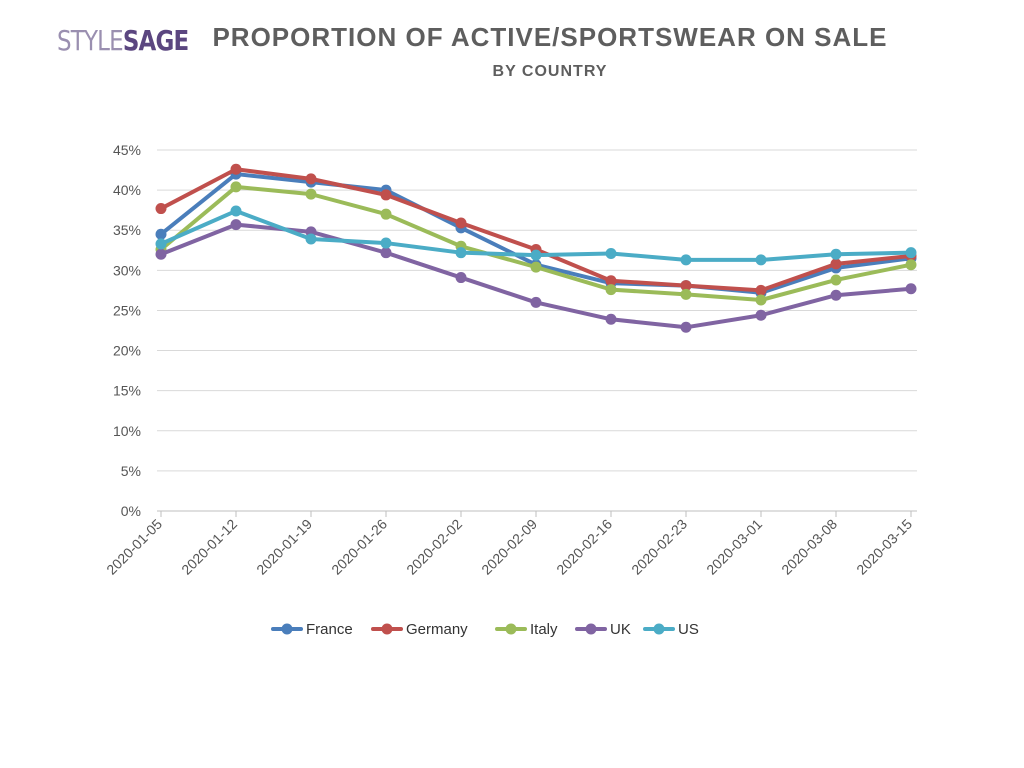 The width and height of the screenshot is (1024, 768). Describe the element at coordinates (131, 511) in the screenshot. I see `y-tick-label: 0%` at that location.